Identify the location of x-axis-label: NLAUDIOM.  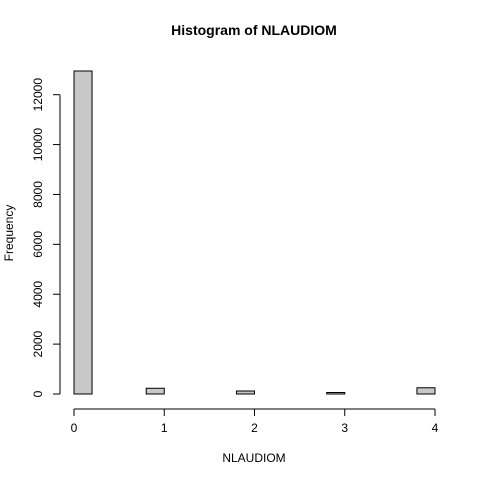
(253, 458).